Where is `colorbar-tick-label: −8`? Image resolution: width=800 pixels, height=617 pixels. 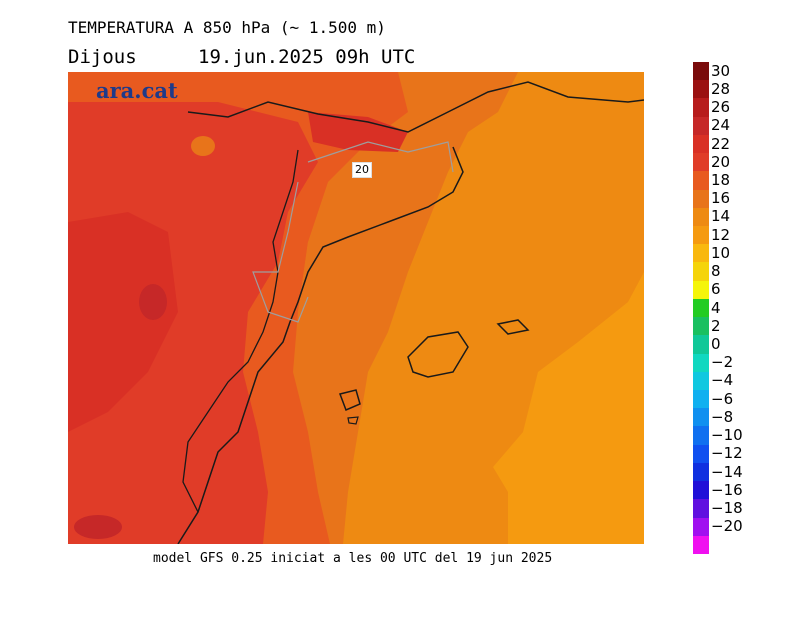 colorbar-tick-label: −8 is located at coordinates (722, 416).